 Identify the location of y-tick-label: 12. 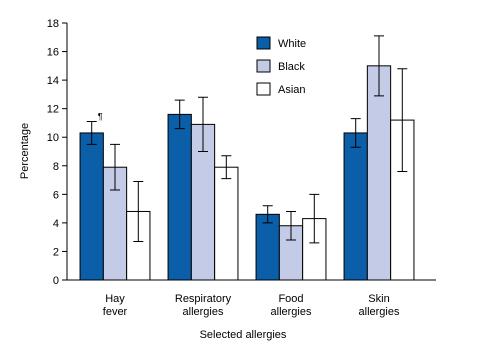
(53, 110).